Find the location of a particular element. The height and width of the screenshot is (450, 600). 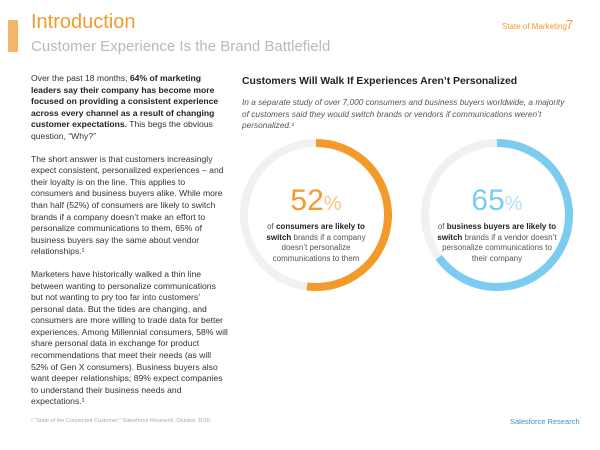

bold-text: consumers are likely to switch is located at coordinates (315, 232).